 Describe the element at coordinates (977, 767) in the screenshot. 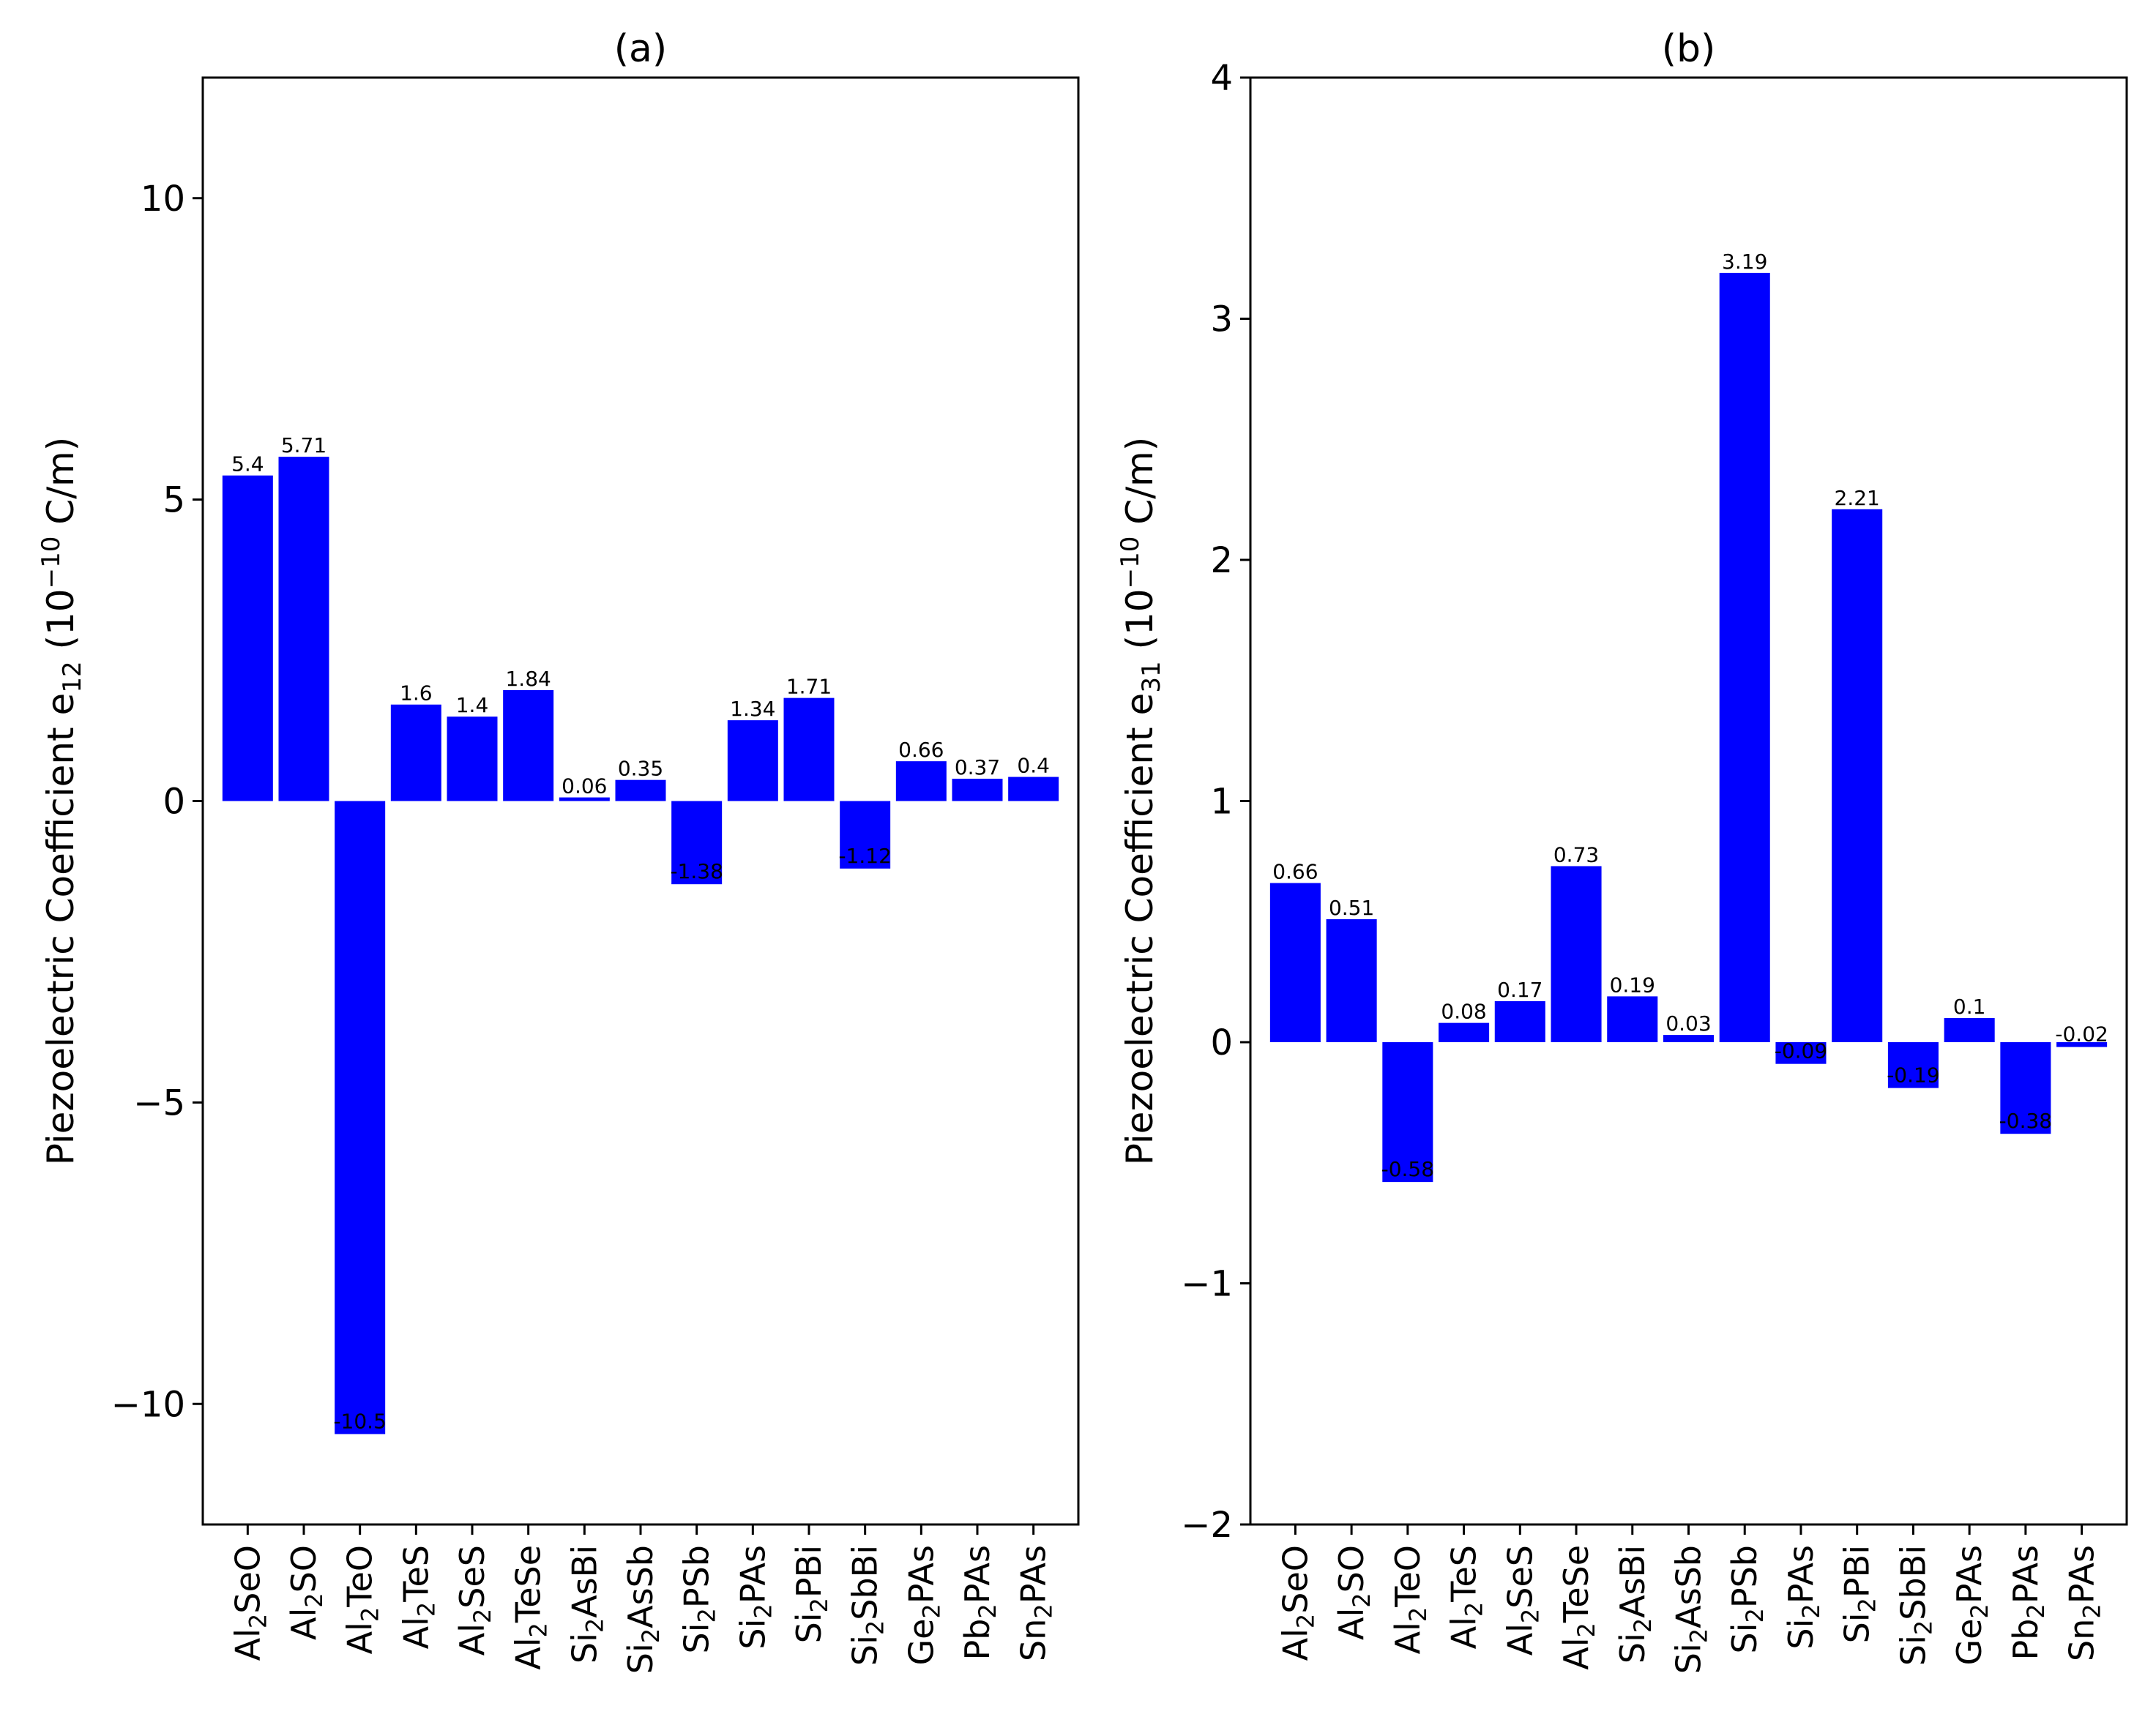

I see `panel-a-value-label: 0.37` at that location.